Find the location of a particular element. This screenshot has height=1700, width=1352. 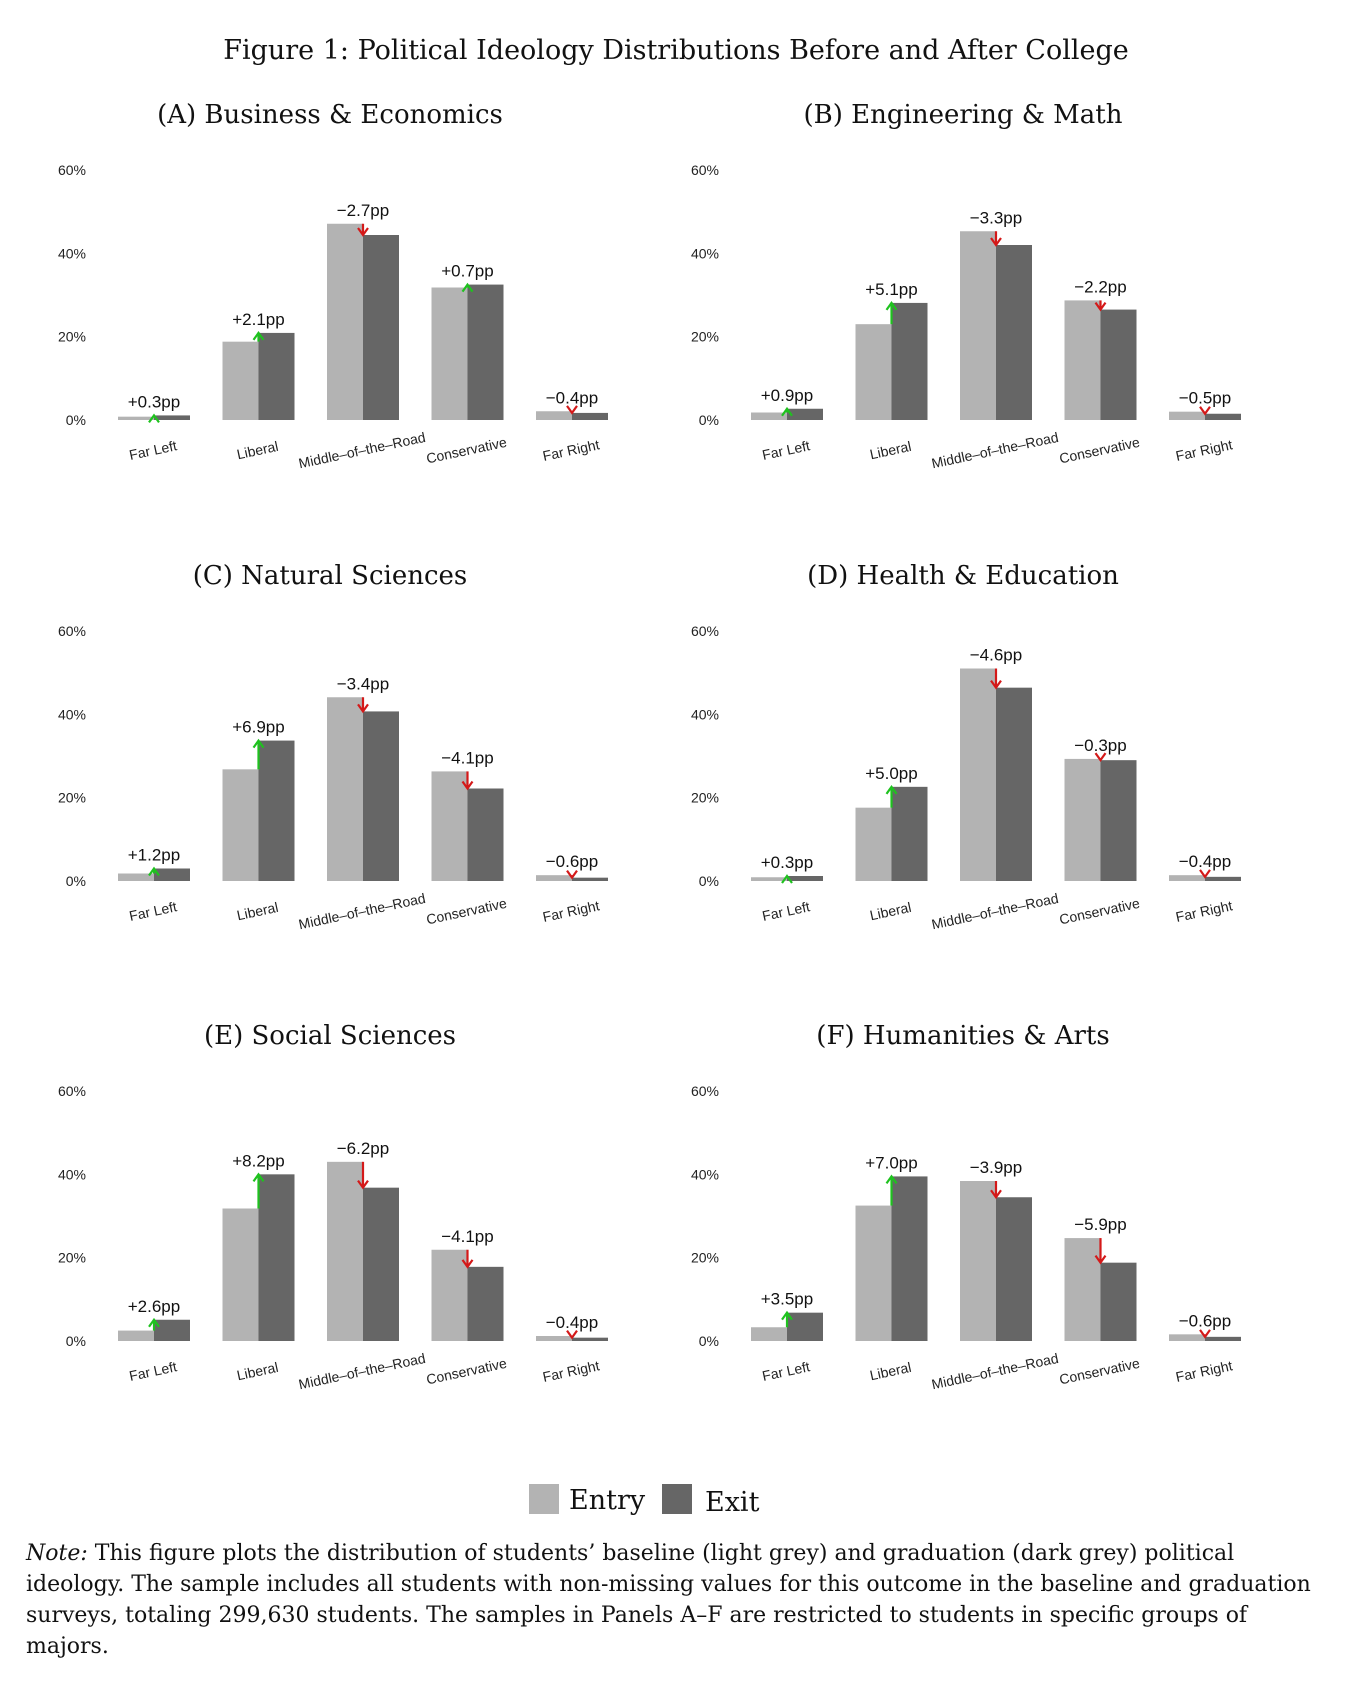

legend-exit-label: Exit is located at coordinates (732, 1502).